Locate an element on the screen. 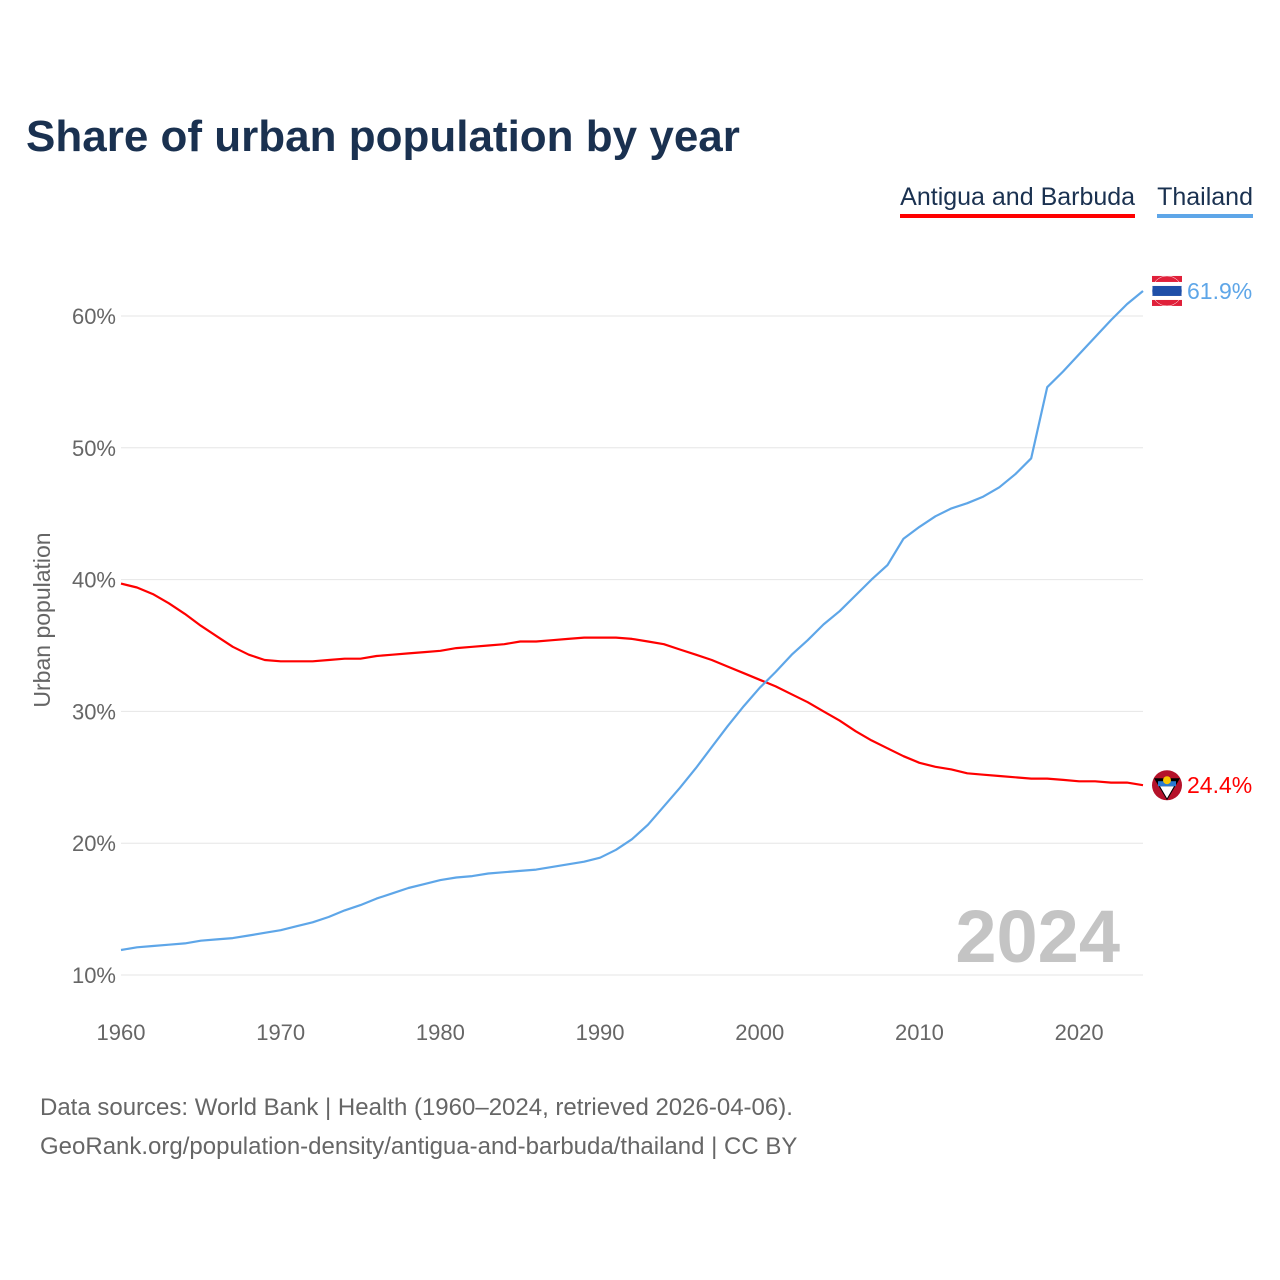 The height and width of the screenshot is (1280, 1280). y-tick-label: 30% is located at coordinates (94, 711).